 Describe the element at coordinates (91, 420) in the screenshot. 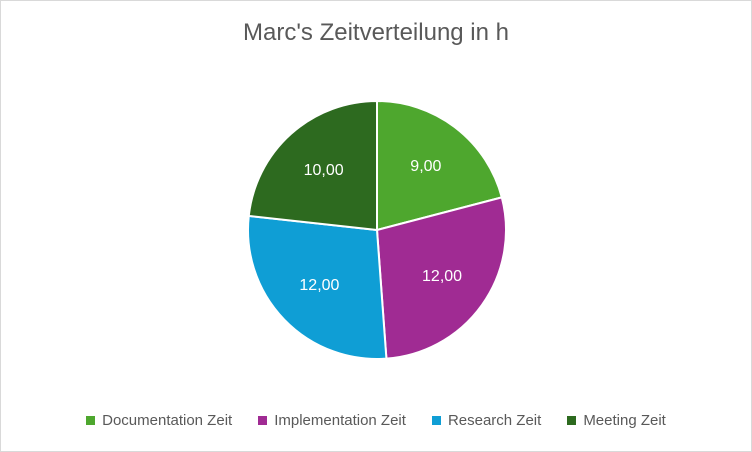

I see `legend-swatch-documentation` at that location.